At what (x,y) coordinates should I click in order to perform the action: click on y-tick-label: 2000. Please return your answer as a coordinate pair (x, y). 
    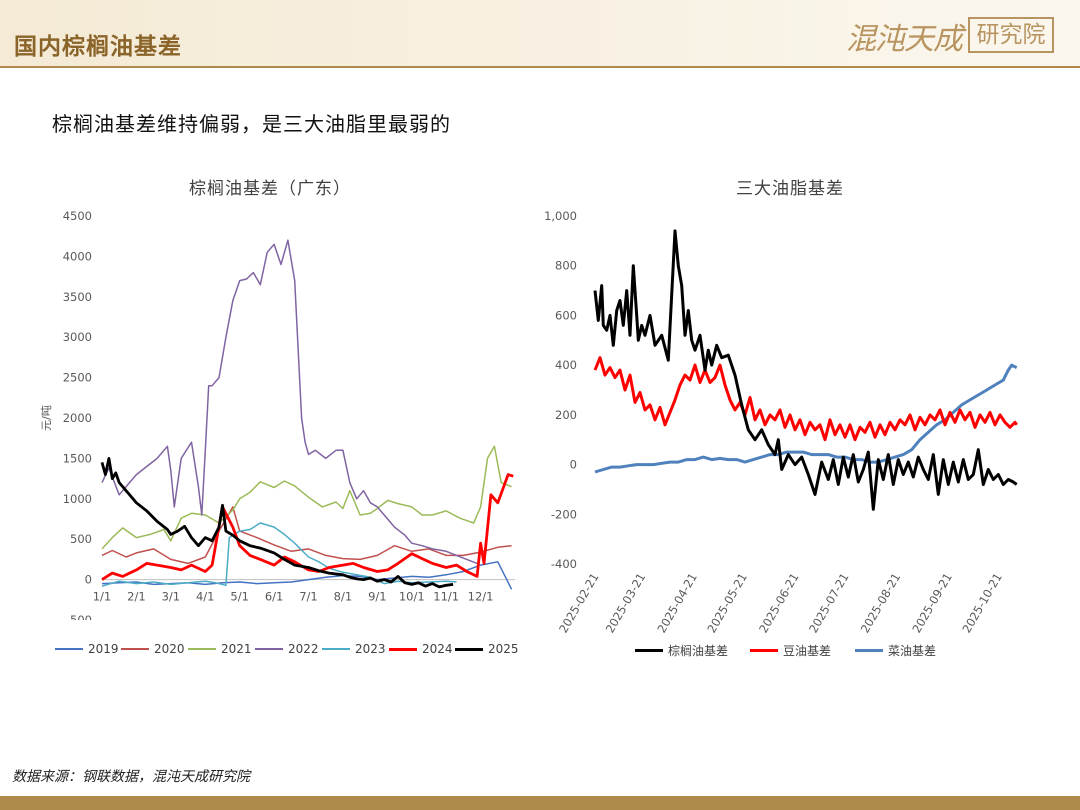
    Looking at the image, I should click on (77, 418).